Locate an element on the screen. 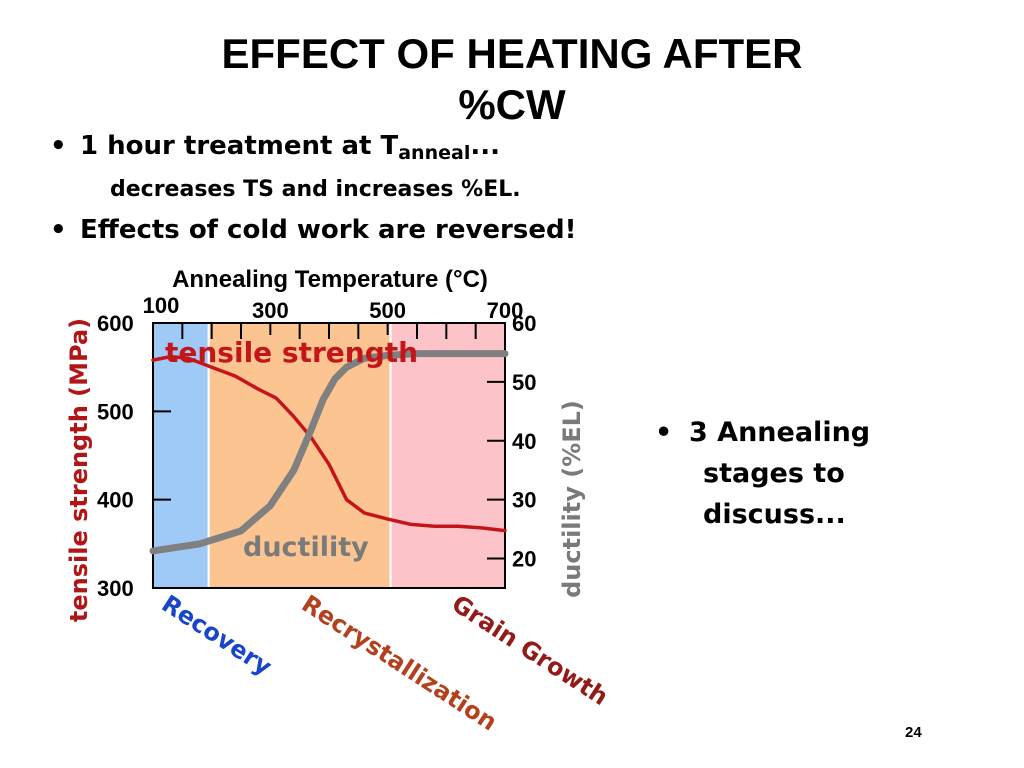  series-ductility is located at coordinates (329, 452).